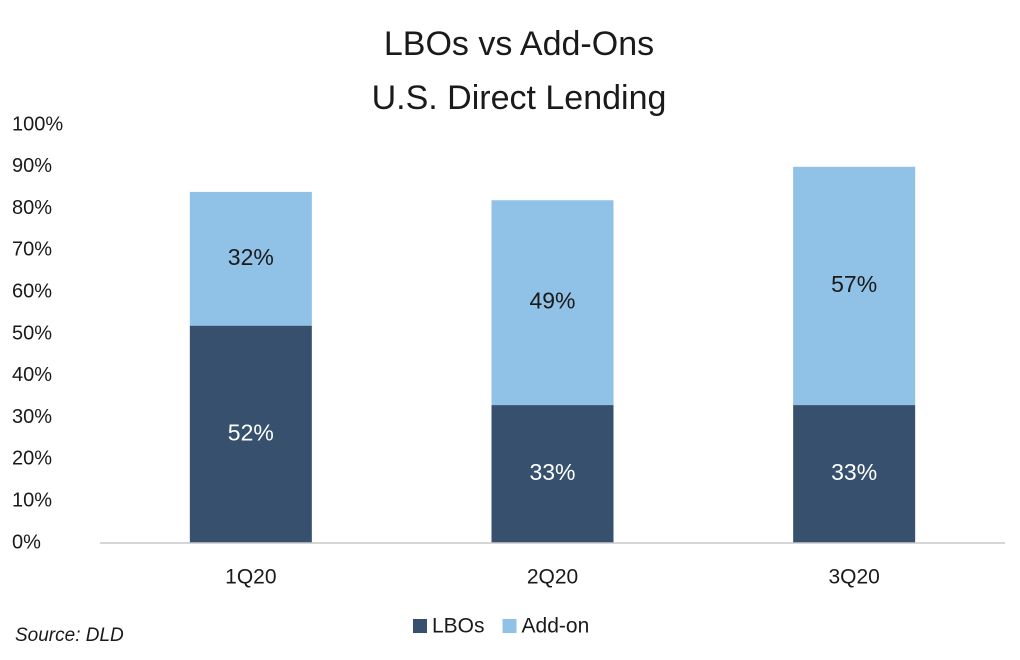  I want to click on y-tick-label: 0%, so click(26, 542).